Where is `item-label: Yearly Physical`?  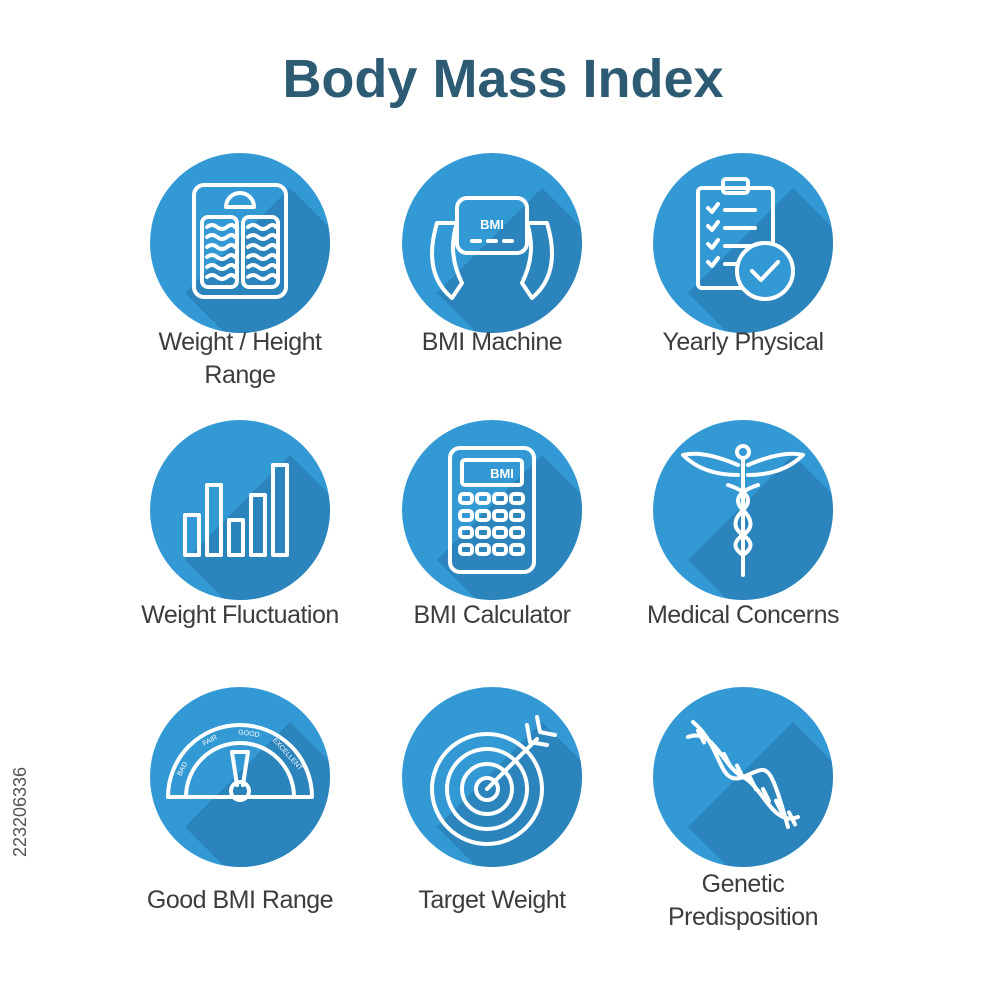 item-label: Yearly Physical is located at coordinates (742, 342).